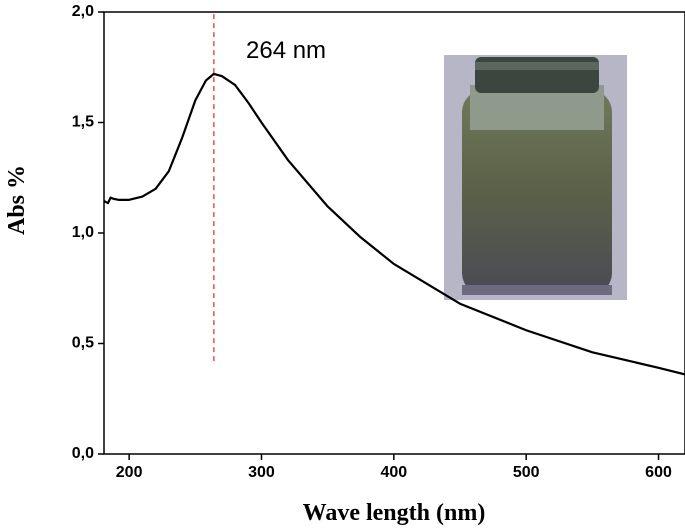  Describe the element at coordinates (393, 472) in the screenshot. I see `x-tick-label: 400` at that location.